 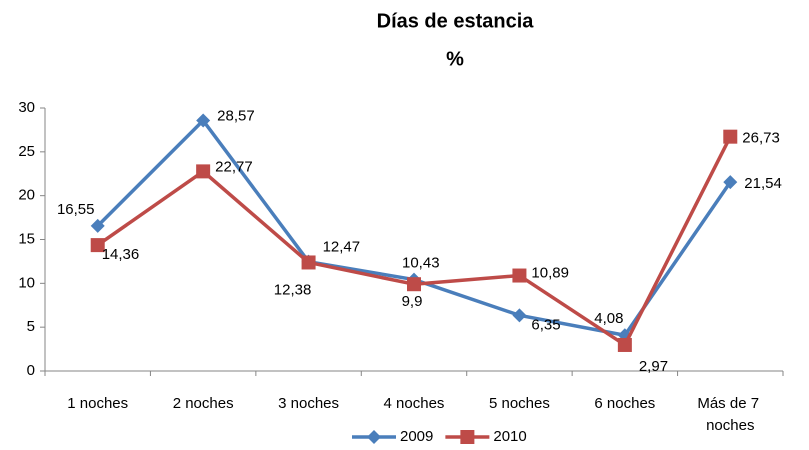 I want to click on data-label: 10,89, so click(x=550, y=272).